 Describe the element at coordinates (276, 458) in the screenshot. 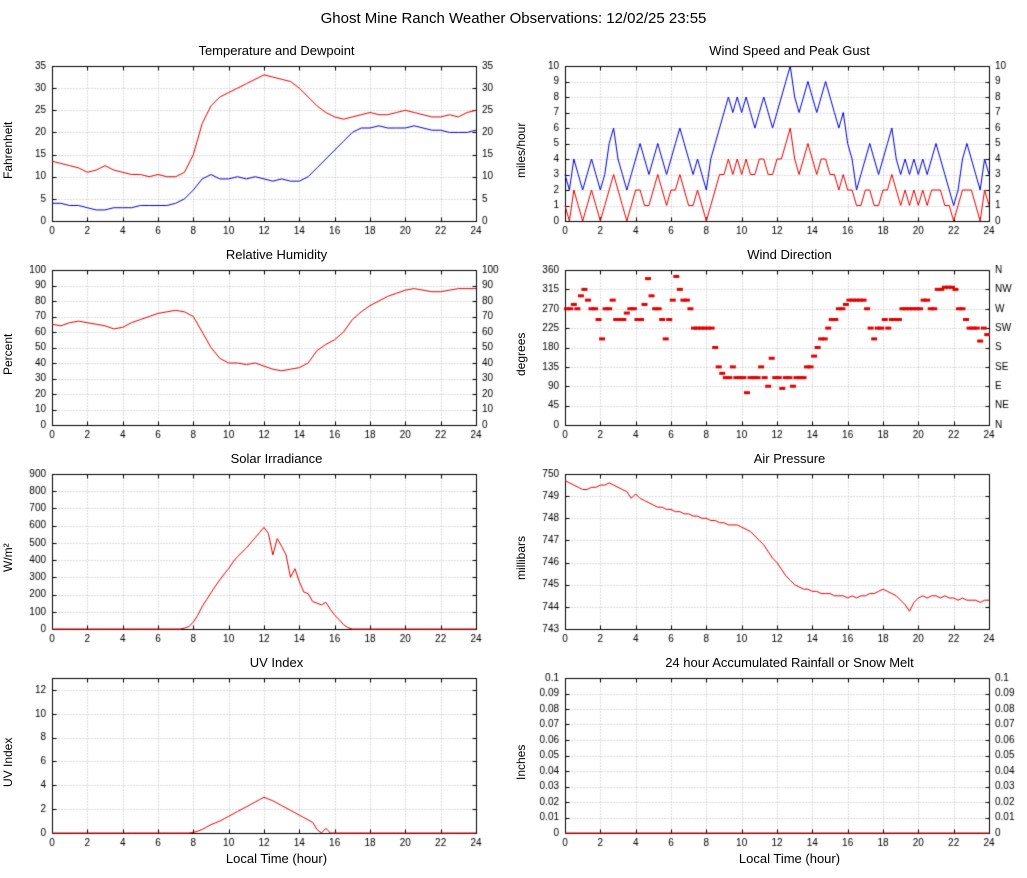

I see `chart-title: Solar Irradiance` at that location.